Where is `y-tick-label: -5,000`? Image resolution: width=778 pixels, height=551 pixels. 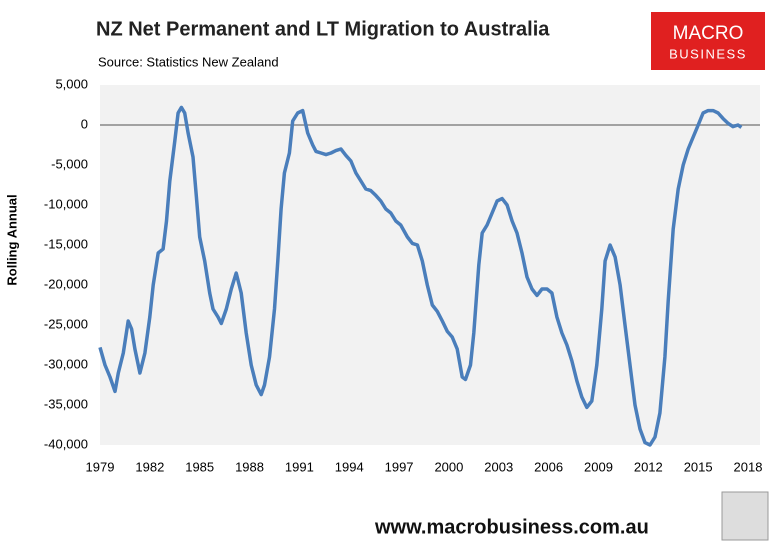 y-tick-label: -5,000 is located at coordinates (69, 163).